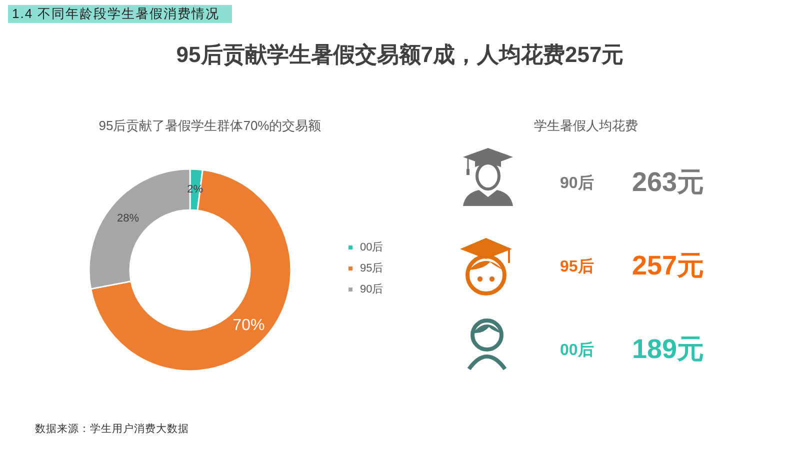  I want to click on source-note: 数据来源：学生用户消费大数据, so click(112, 429).